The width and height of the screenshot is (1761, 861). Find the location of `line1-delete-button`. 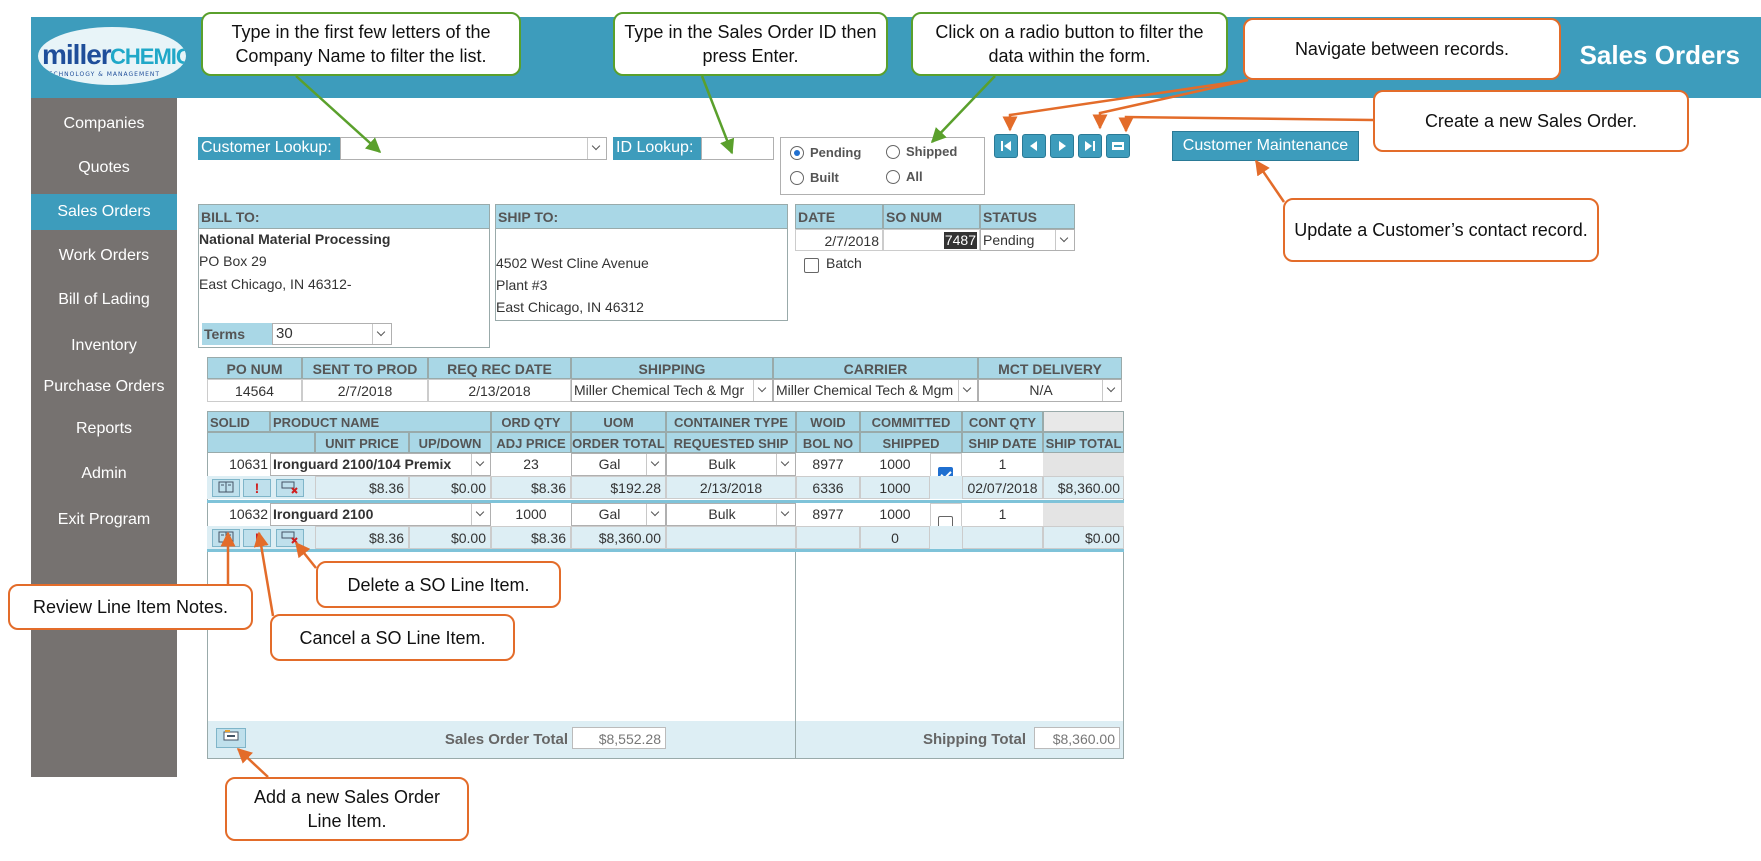

line1-delete-button is located at coordinates (290, 488).